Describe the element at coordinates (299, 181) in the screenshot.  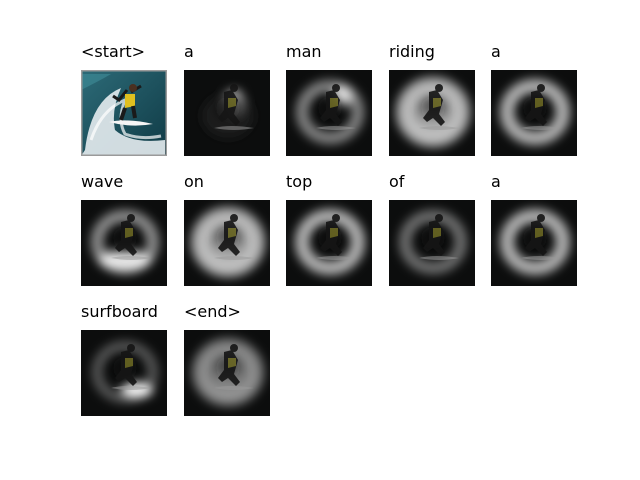
I see `token-word: top` at that location.